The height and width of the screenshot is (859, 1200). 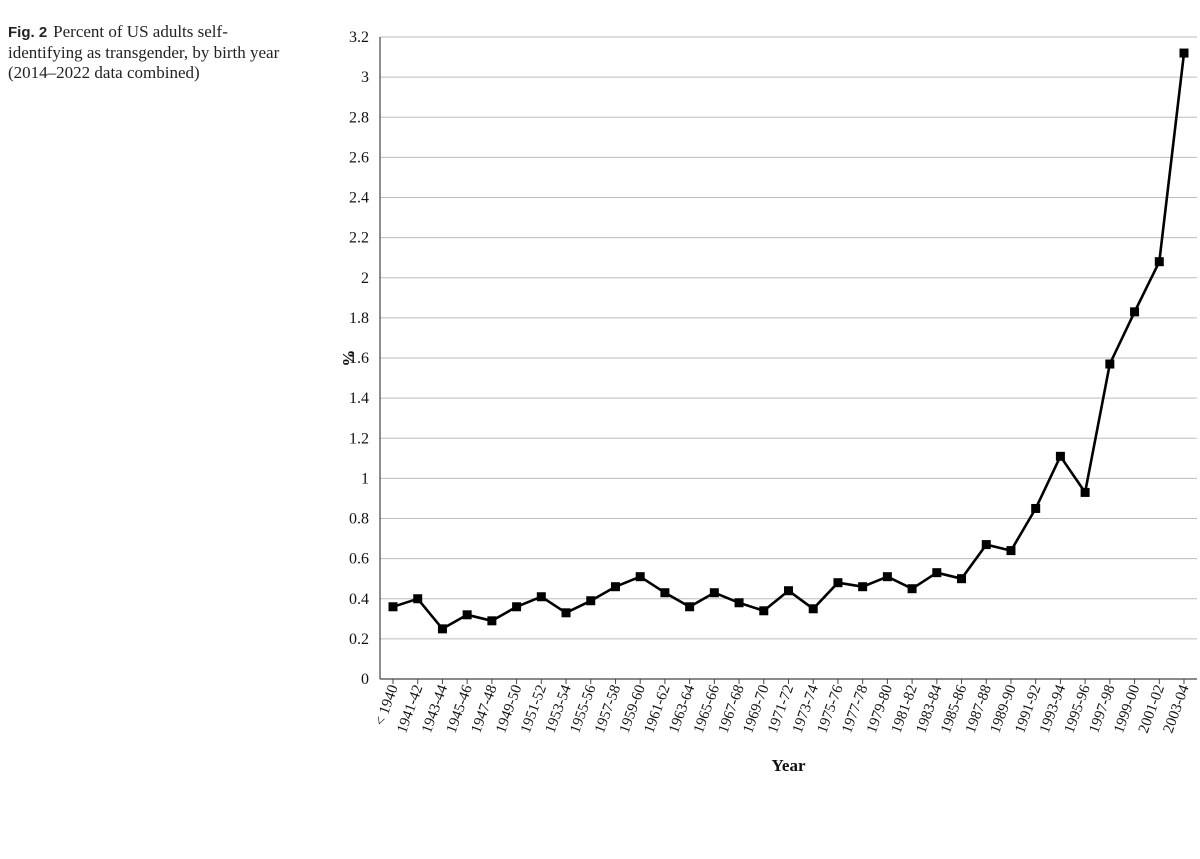 I want to click on y-tick-label: 2, so click(x=365, y=278).